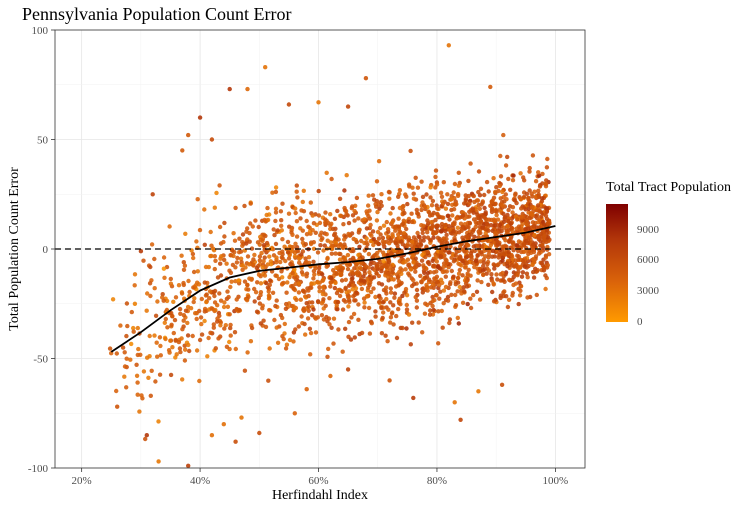 The image size is (754, 509). What do you see at coordinates (648, 229) in the screenshot?
I see `legend-tick-label: 9000` at bounding box center [648, 229].